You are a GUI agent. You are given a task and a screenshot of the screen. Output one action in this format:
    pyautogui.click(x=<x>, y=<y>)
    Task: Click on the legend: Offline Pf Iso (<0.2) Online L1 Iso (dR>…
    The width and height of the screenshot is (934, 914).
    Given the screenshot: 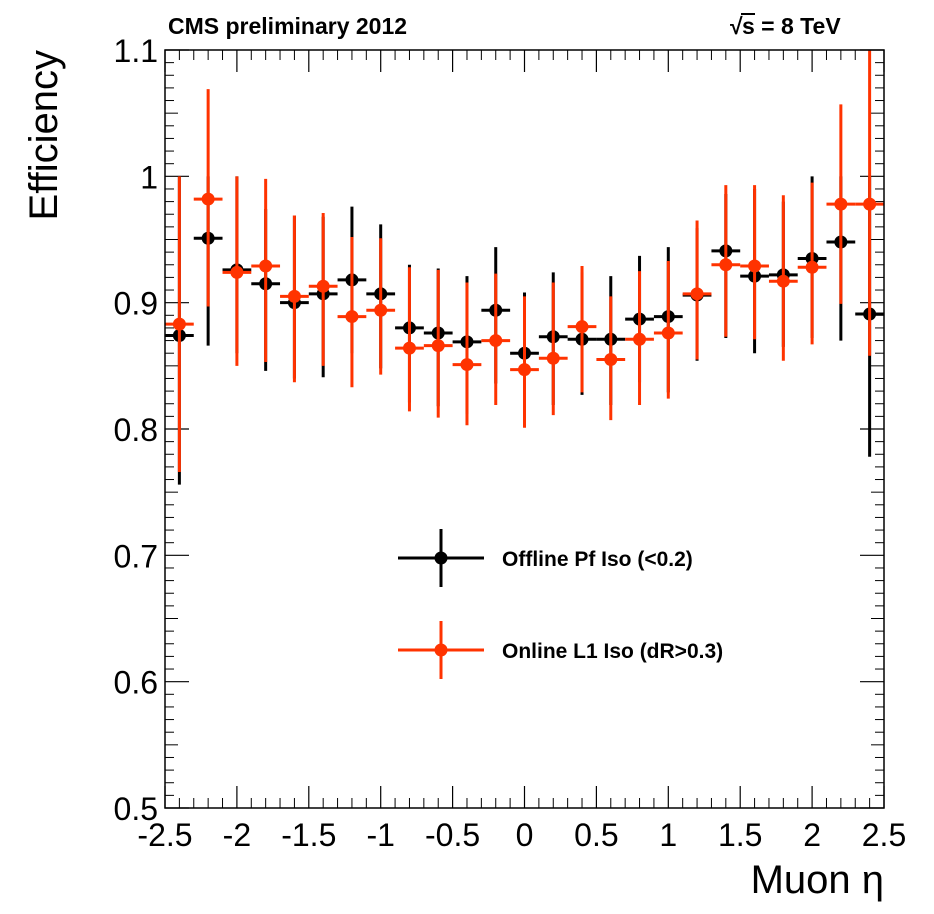 What is the action you would take?
    pyautogui.click(x=560, y=604)
    